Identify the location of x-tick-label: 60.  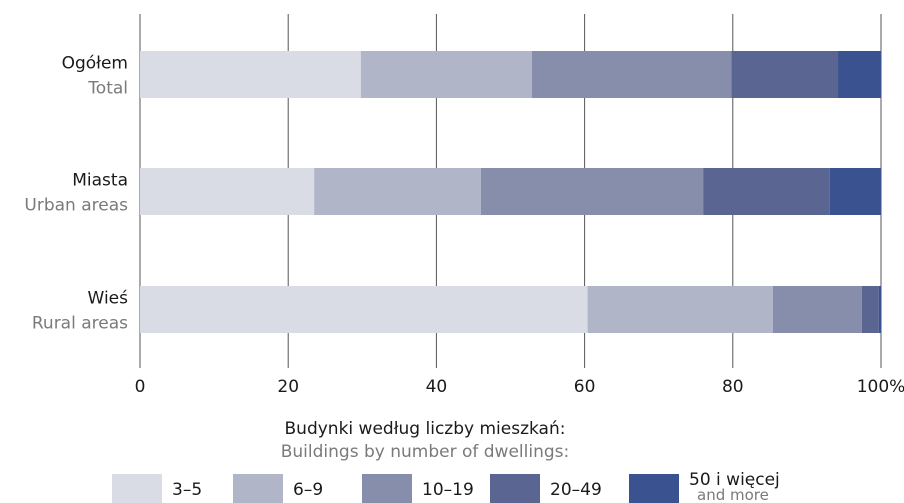
(585, 387).